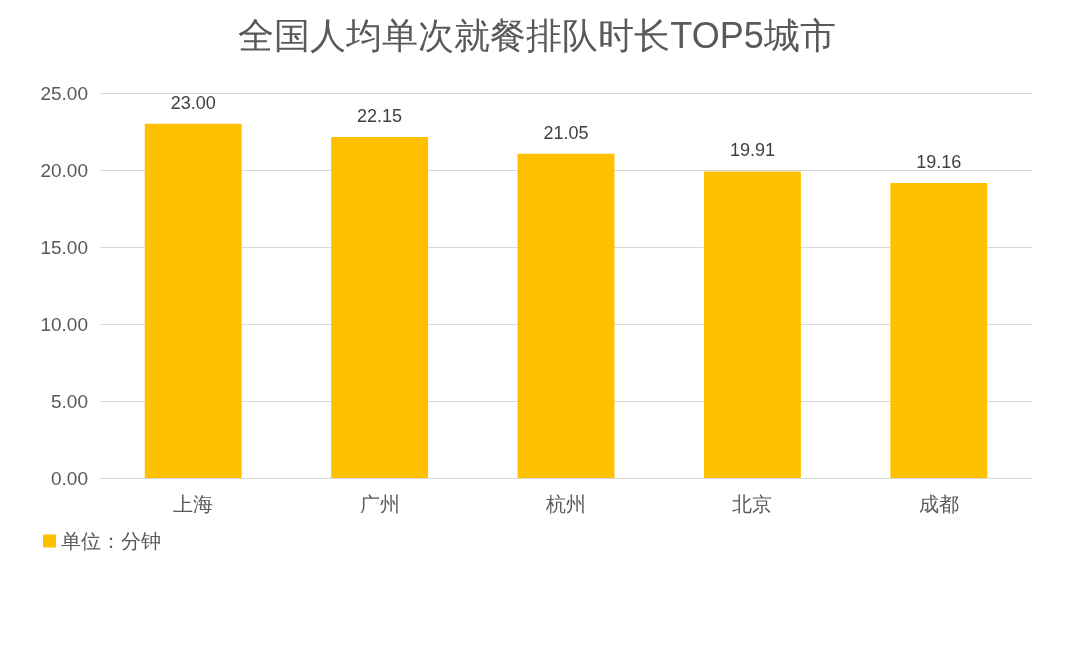  I want to click on x-tick-label: 杭州, so click(565, 504).